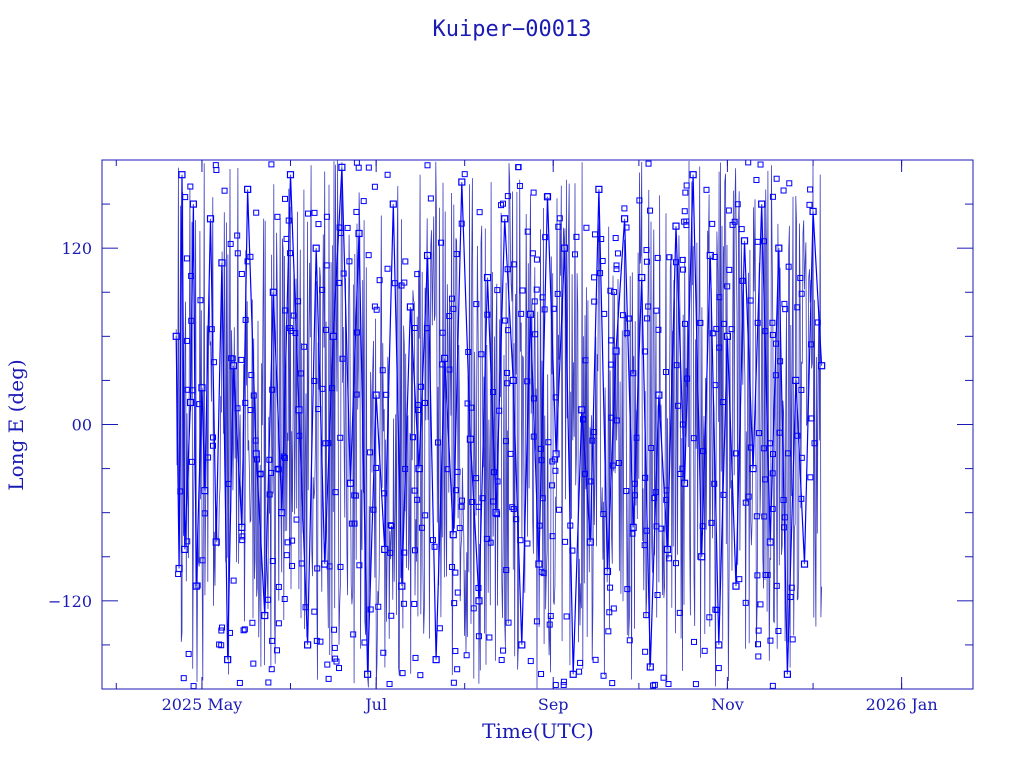  Describe the element at coordinates (538, 731) in the screenshot. I see `x-axis-label: Time(UTC)` at that location.